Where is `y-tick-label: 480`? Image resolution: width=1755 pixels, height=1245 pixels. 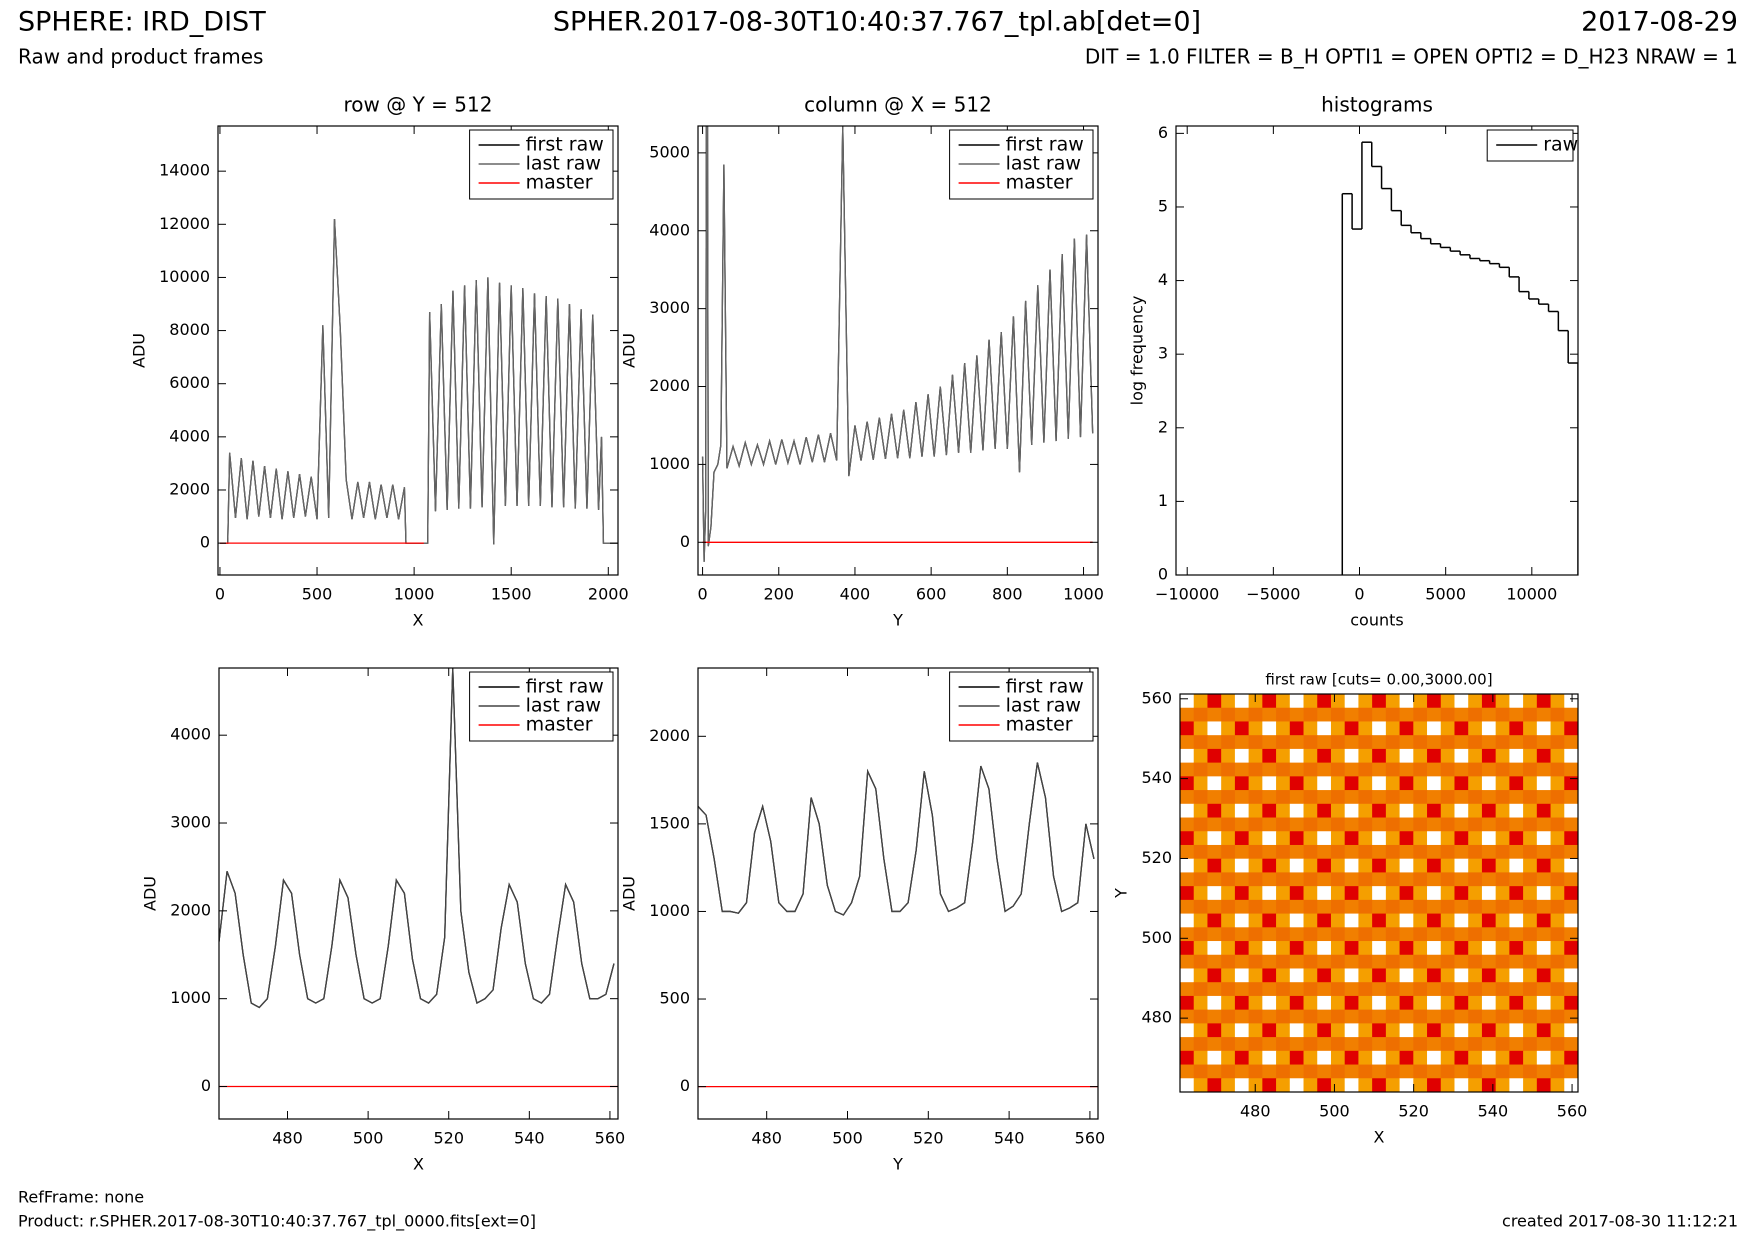
y-tick-label: 480 is located at coordinates (1156, 1017).